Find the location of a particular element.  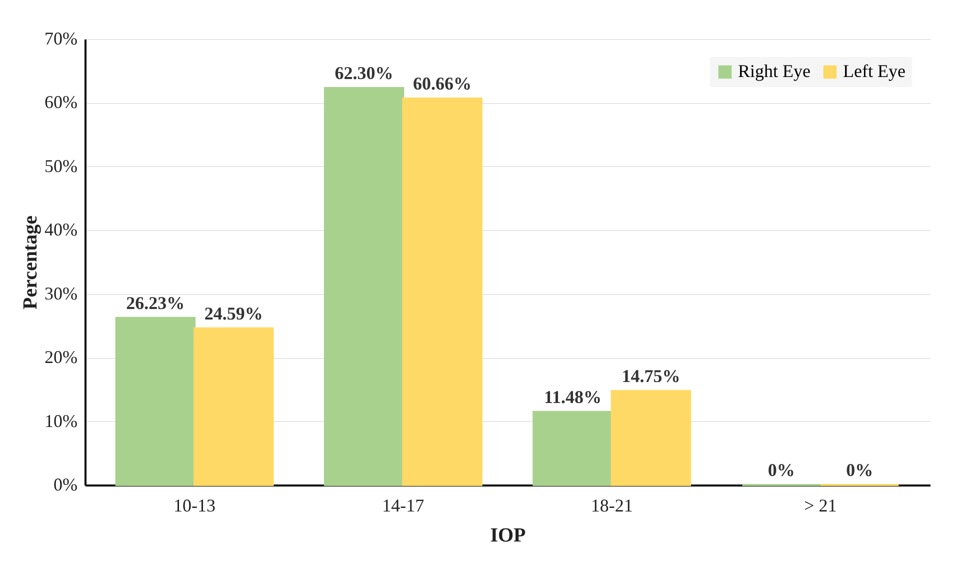

x-tick-label: 10-13 is located at coordinates (195, 506).